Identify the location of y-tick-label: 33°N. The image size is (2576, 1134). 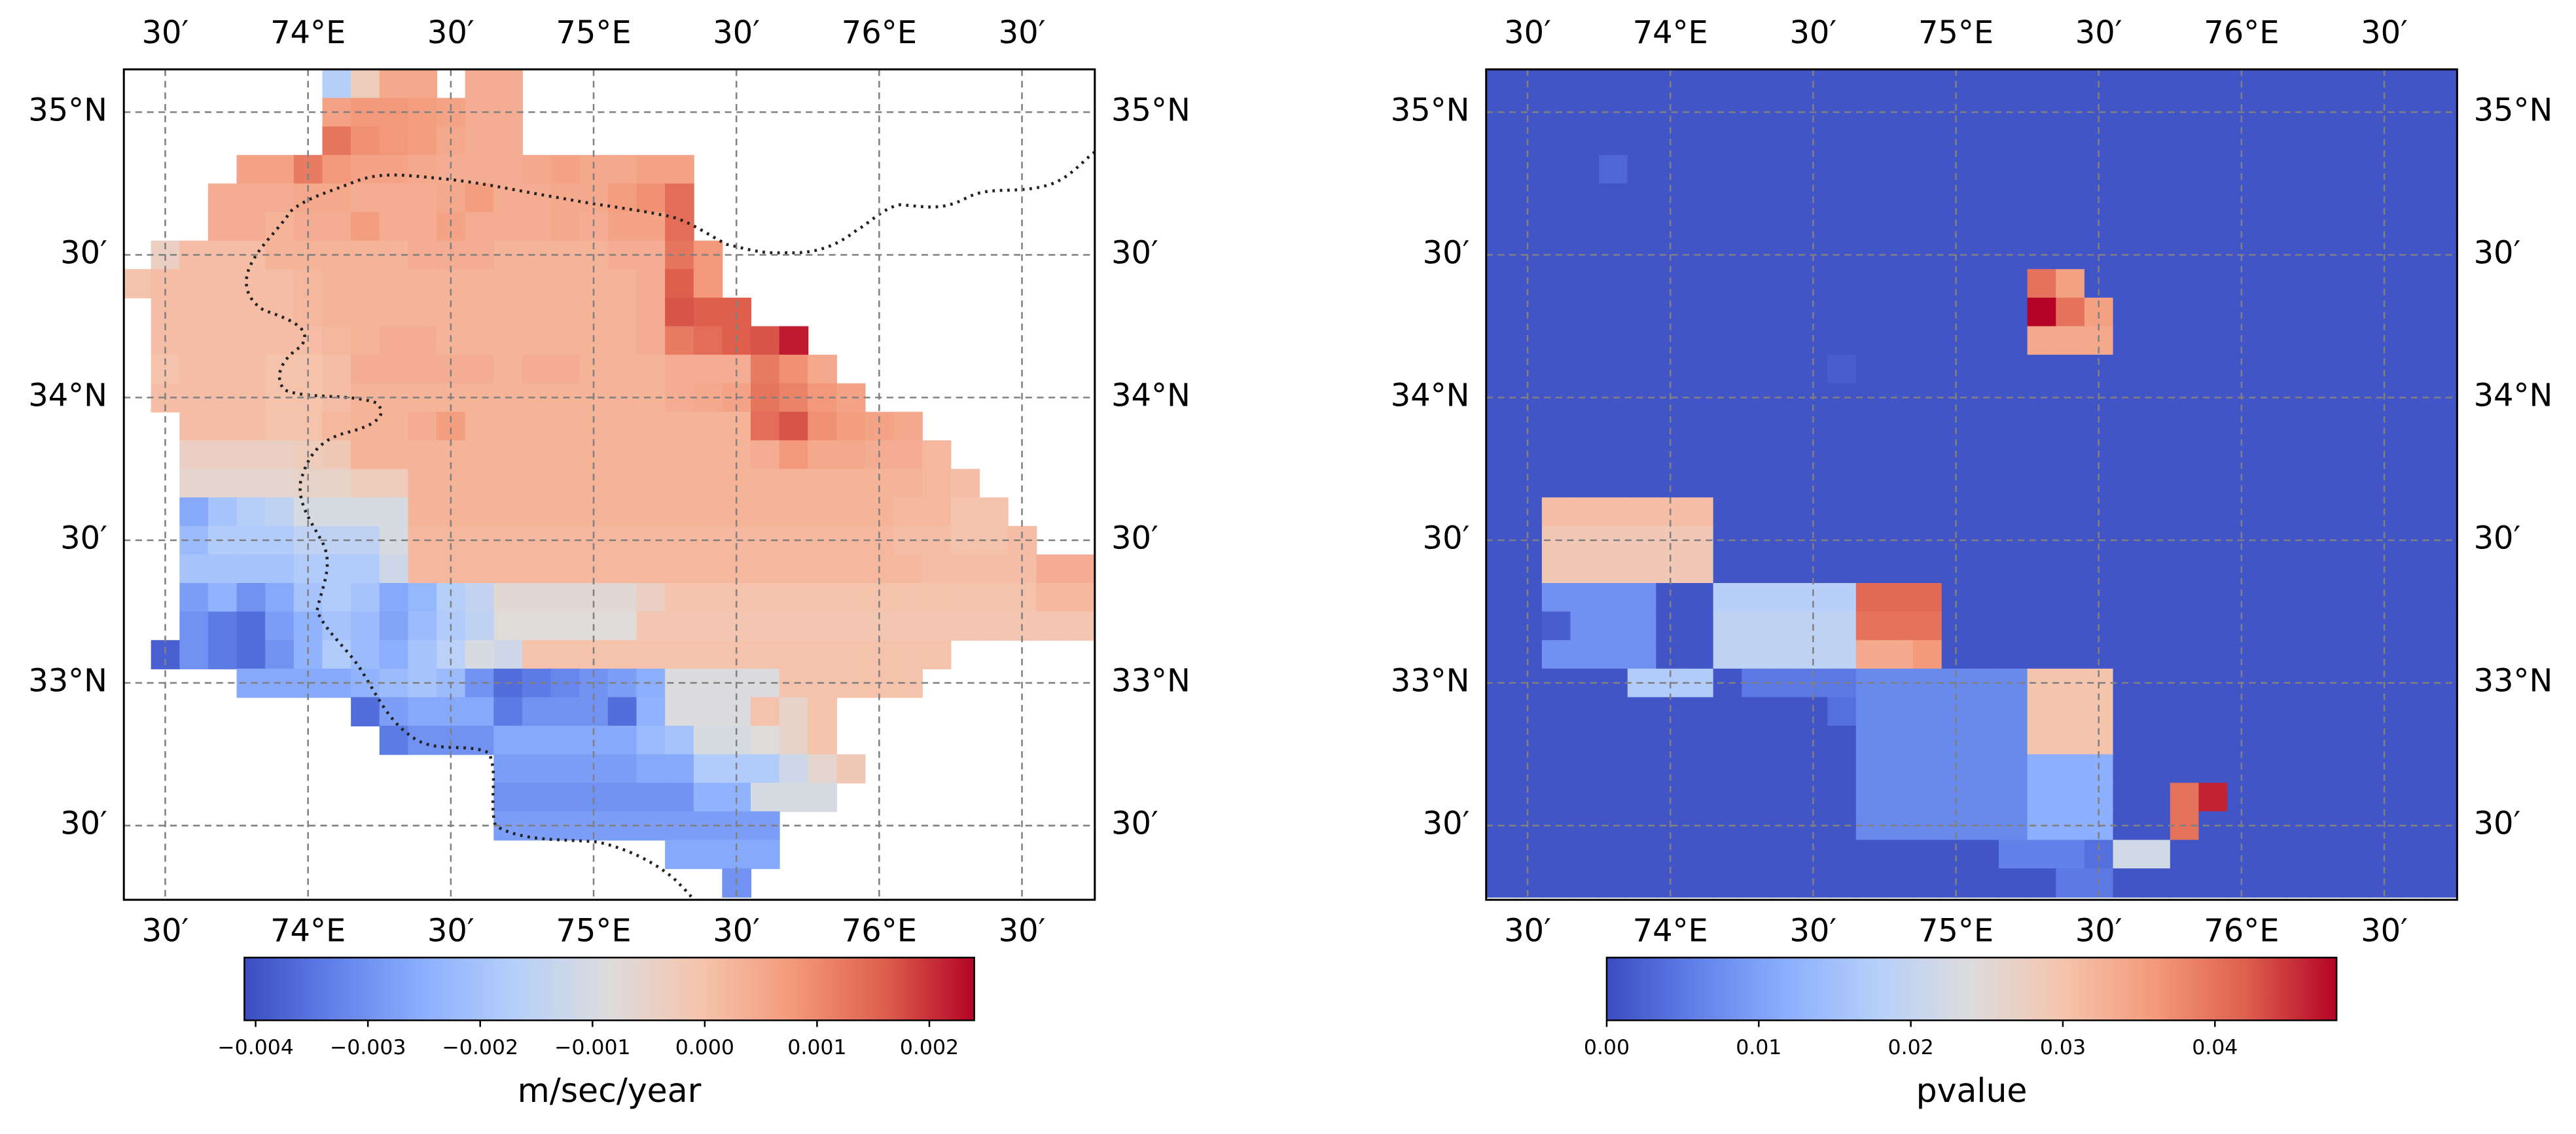
(2513, 682).